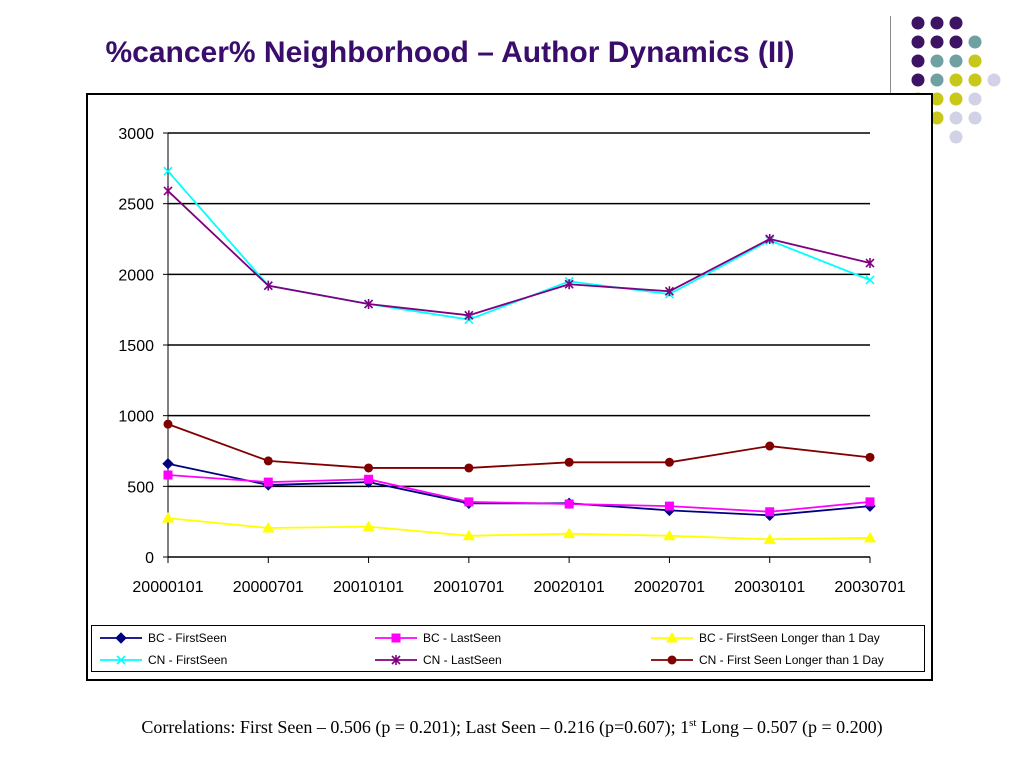 The image size is (1024, 768). I want to click on y-tick-label: 1000, so click(136, 417).